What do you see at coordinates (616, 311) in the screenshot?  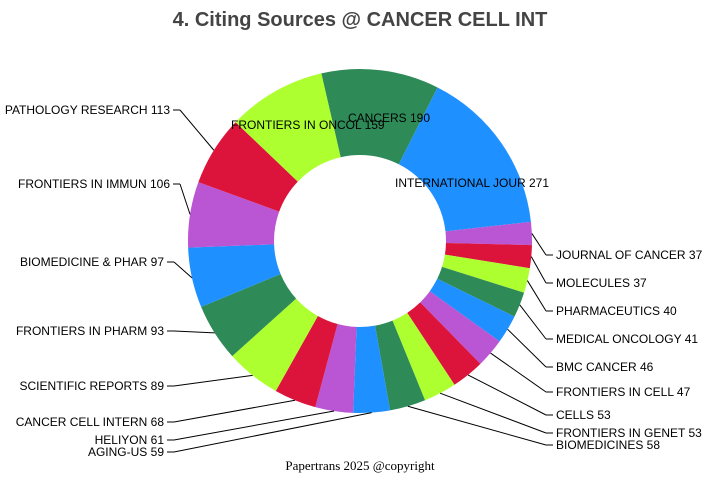 I see `label-pharmaceutics-40: PHARMACEUTICS 40` at bounding box center [616, 311].